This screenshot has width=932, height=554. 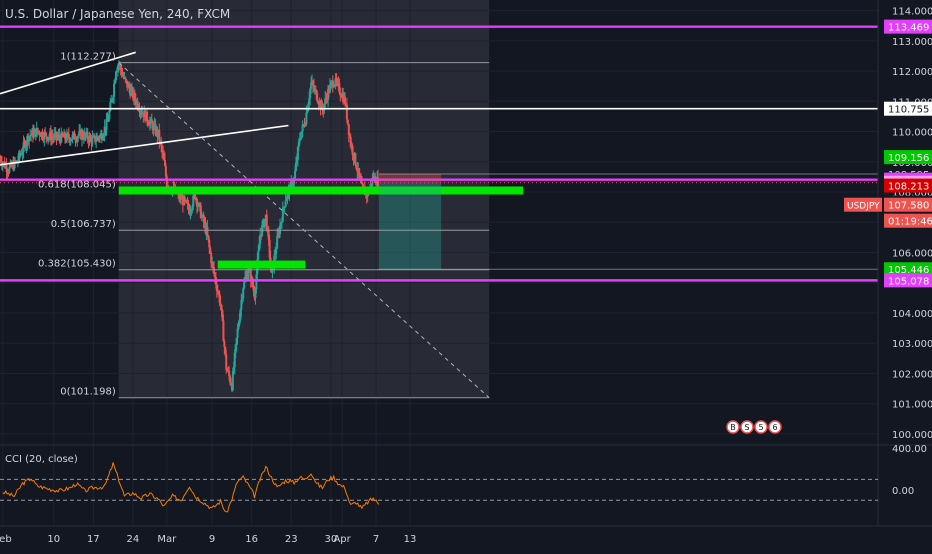 I want to click on order-tool-label: S, so click(x=746, y=427).